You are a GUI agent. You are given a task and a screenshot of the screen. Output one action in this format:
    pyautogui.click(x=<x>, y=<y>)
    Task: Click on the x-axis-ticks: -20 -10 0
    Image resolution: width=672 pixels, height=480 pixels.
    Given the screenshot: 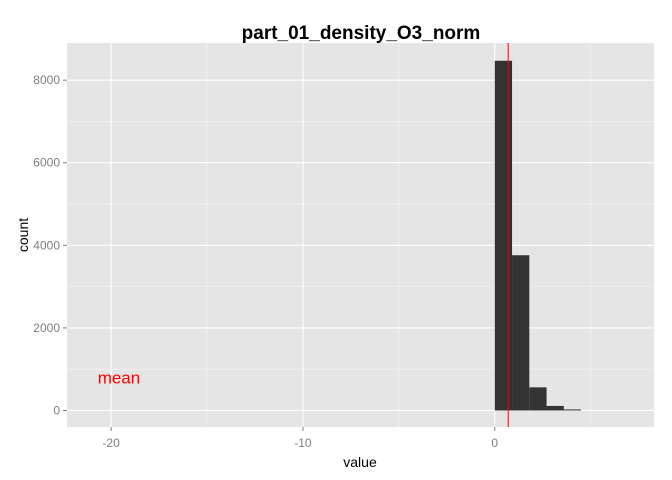 What is the action you would take?
    pyautogui.click(x=300, y=438)
    